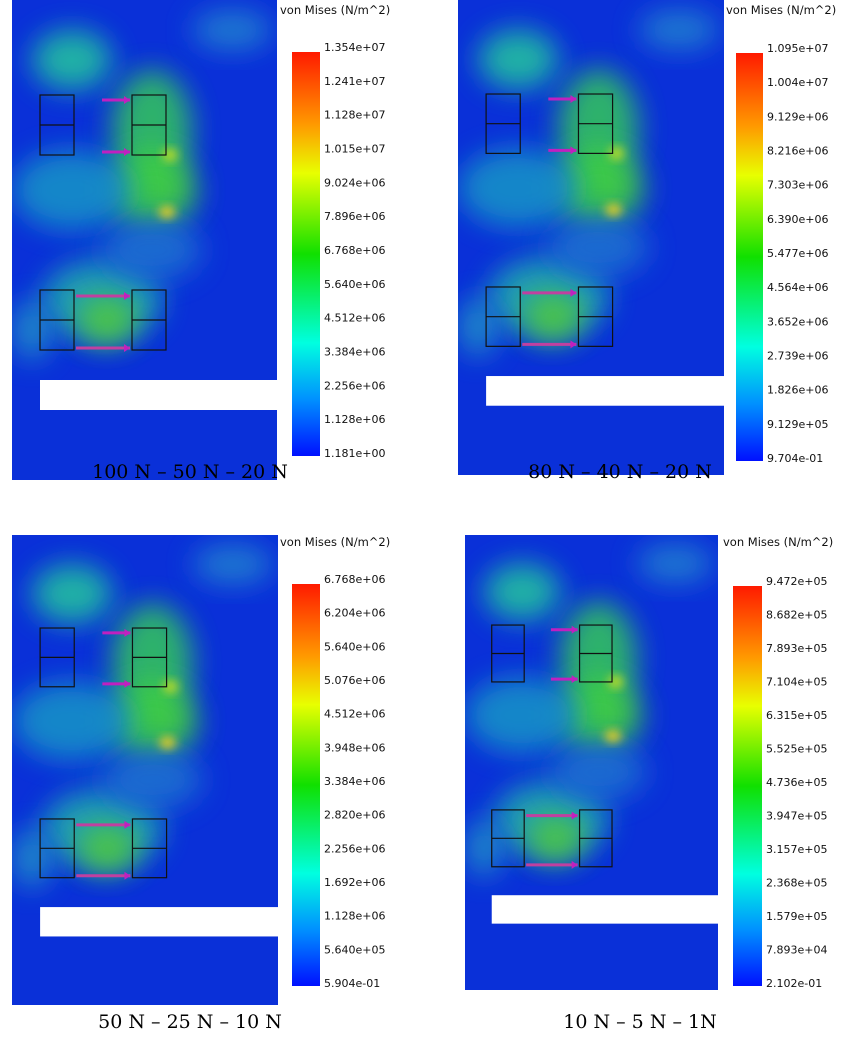  I want to click on scale-label: 4.736e+05, so click(796, 782).